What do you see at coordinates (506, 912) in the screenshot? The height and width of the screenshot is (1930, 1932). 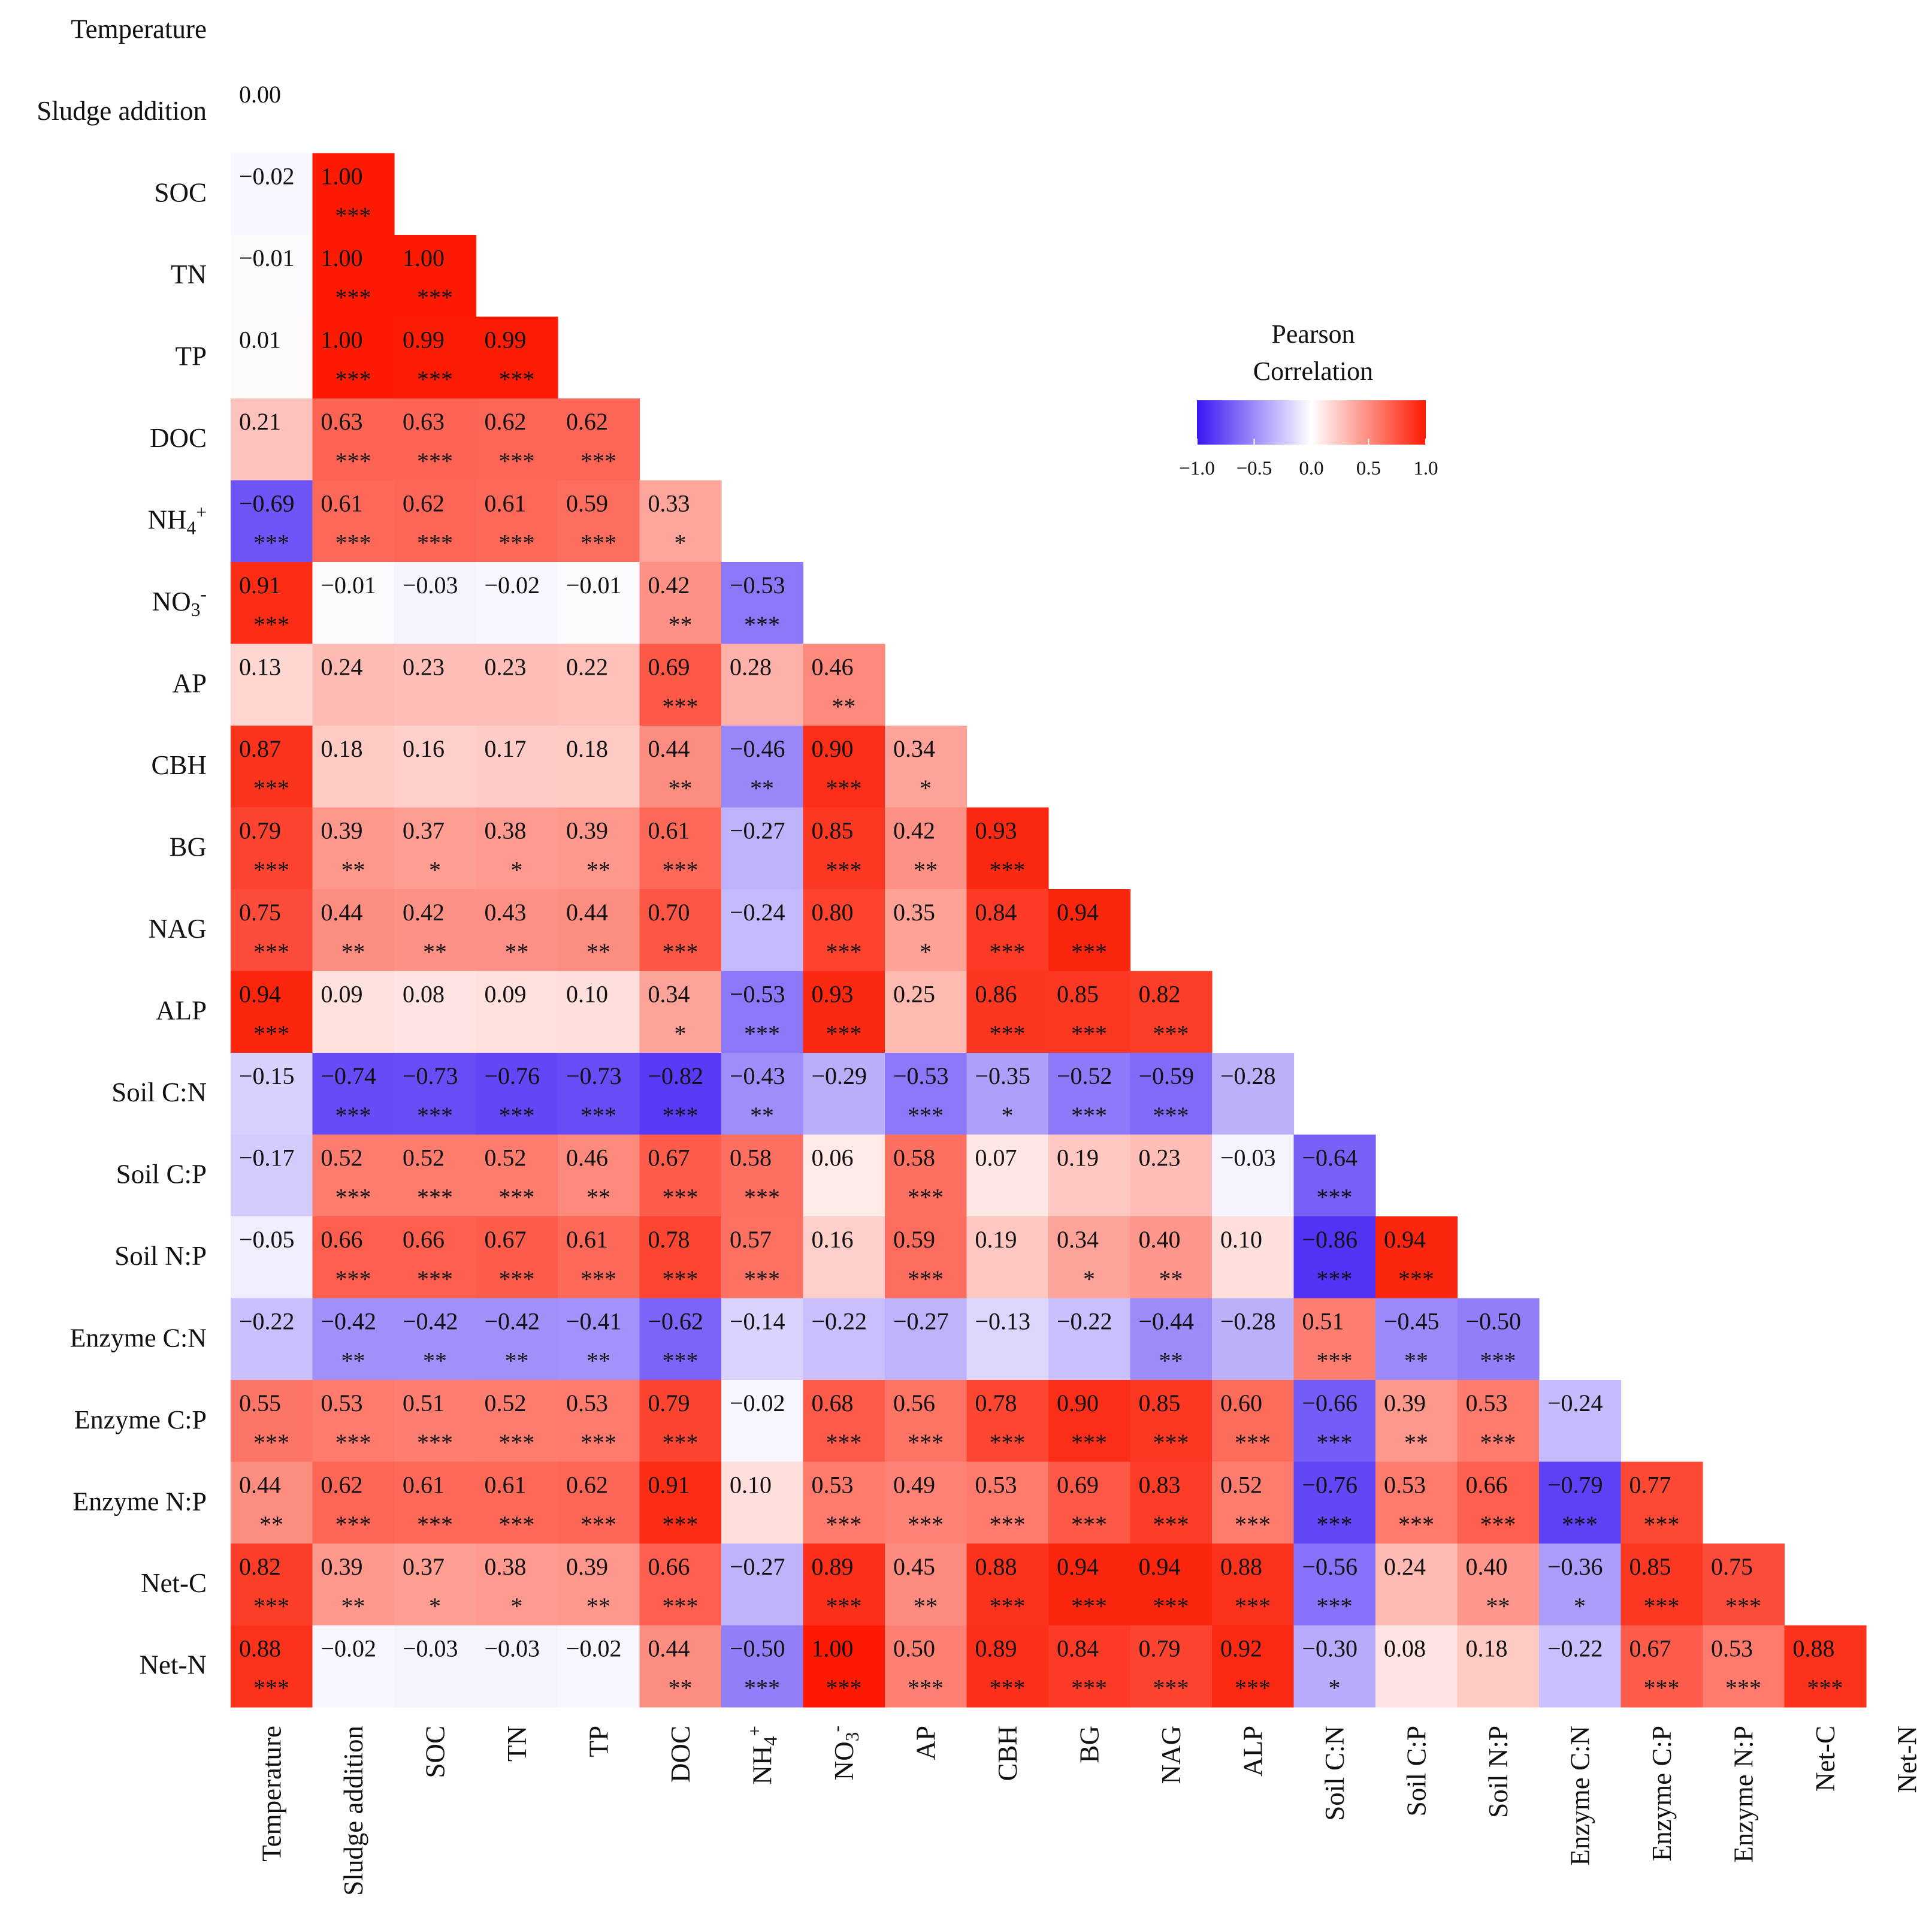 I see `cell-value: 0.43` at bounding box center [506, 912].